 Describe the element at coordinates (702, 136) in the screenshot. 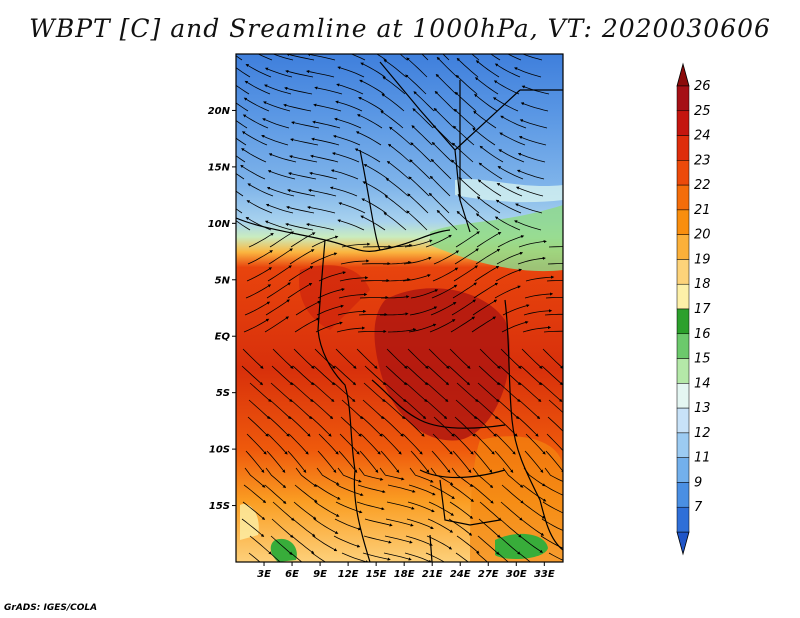

I see `colorbar-label: 24` at that location.